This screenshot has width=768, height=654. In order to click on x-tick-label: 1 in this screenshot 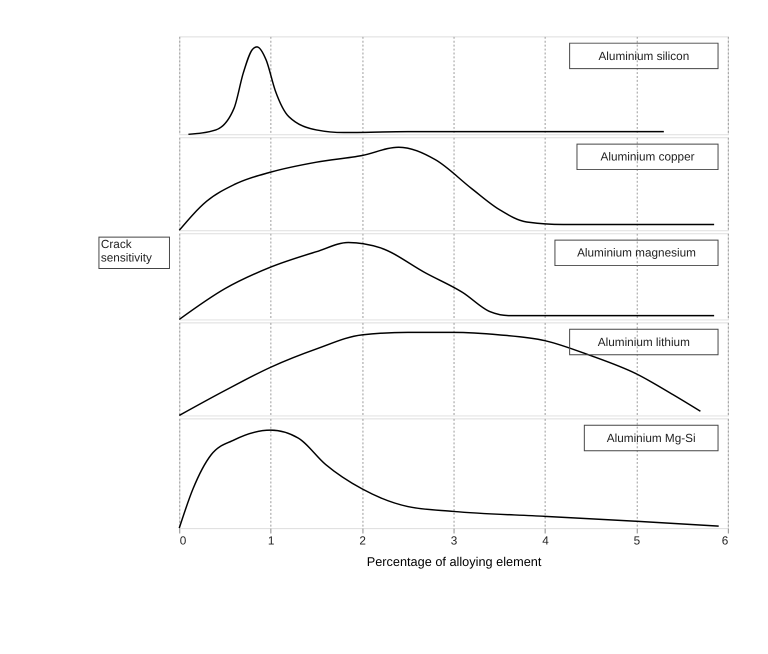, I will do `click(271, 541)`.